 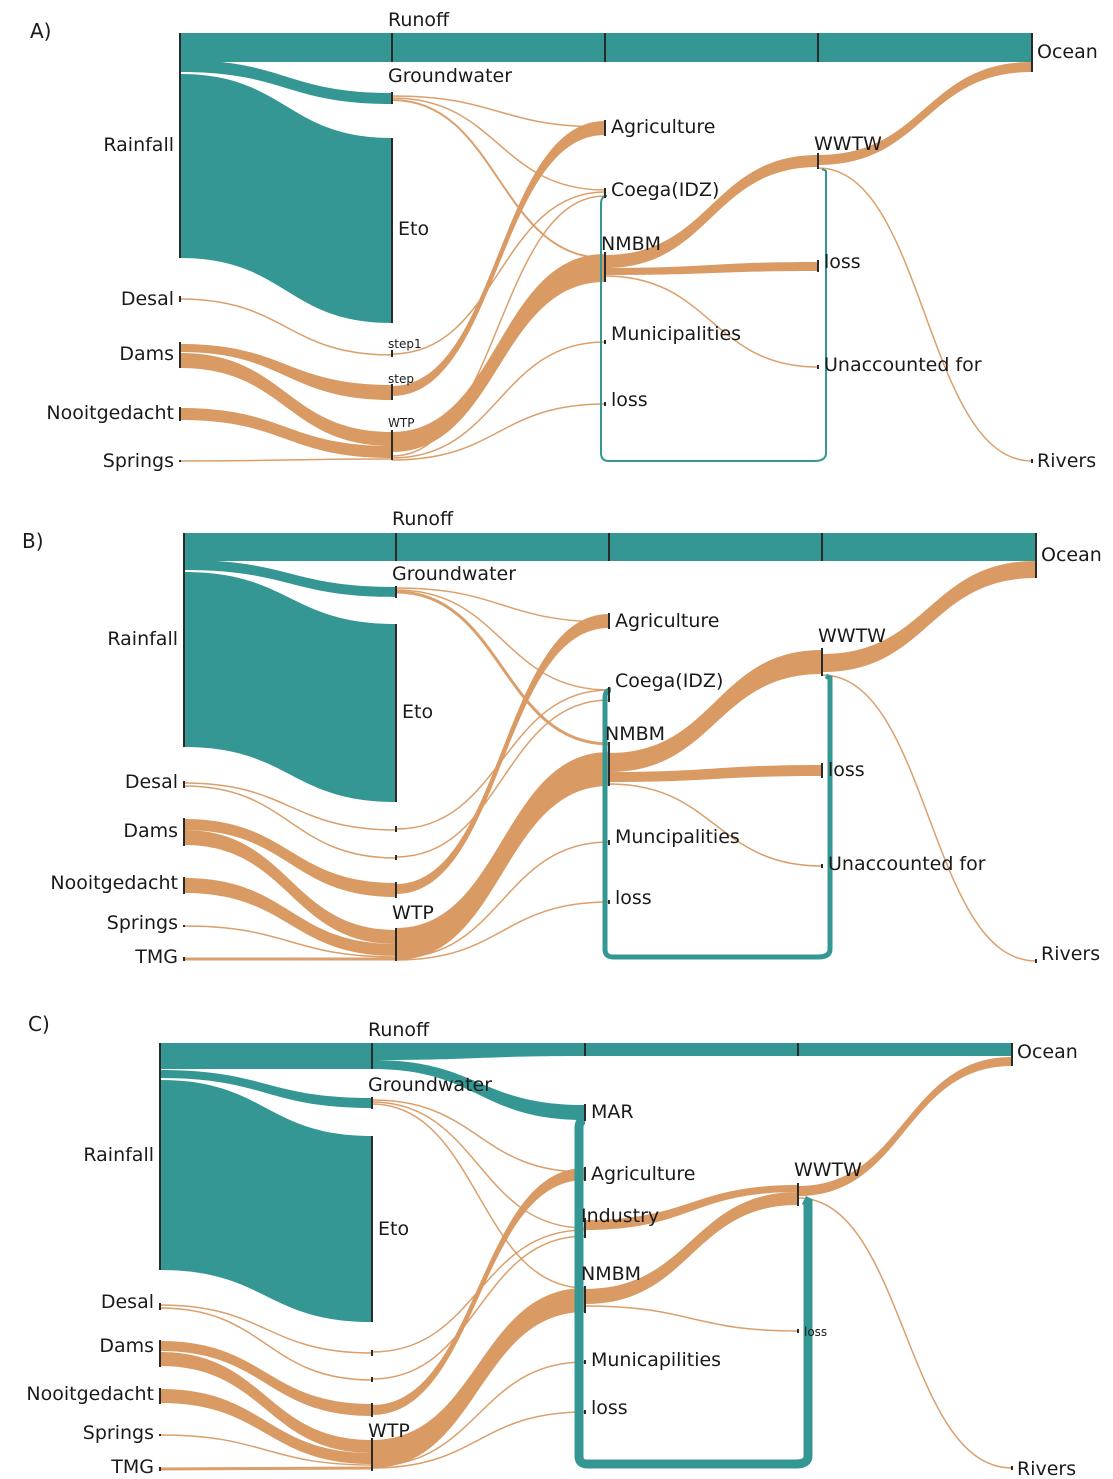 What do you see at coordinates (401, 423) in the screenshot?
I see `wtp-label: WTP` at bounding box center [401, 423].